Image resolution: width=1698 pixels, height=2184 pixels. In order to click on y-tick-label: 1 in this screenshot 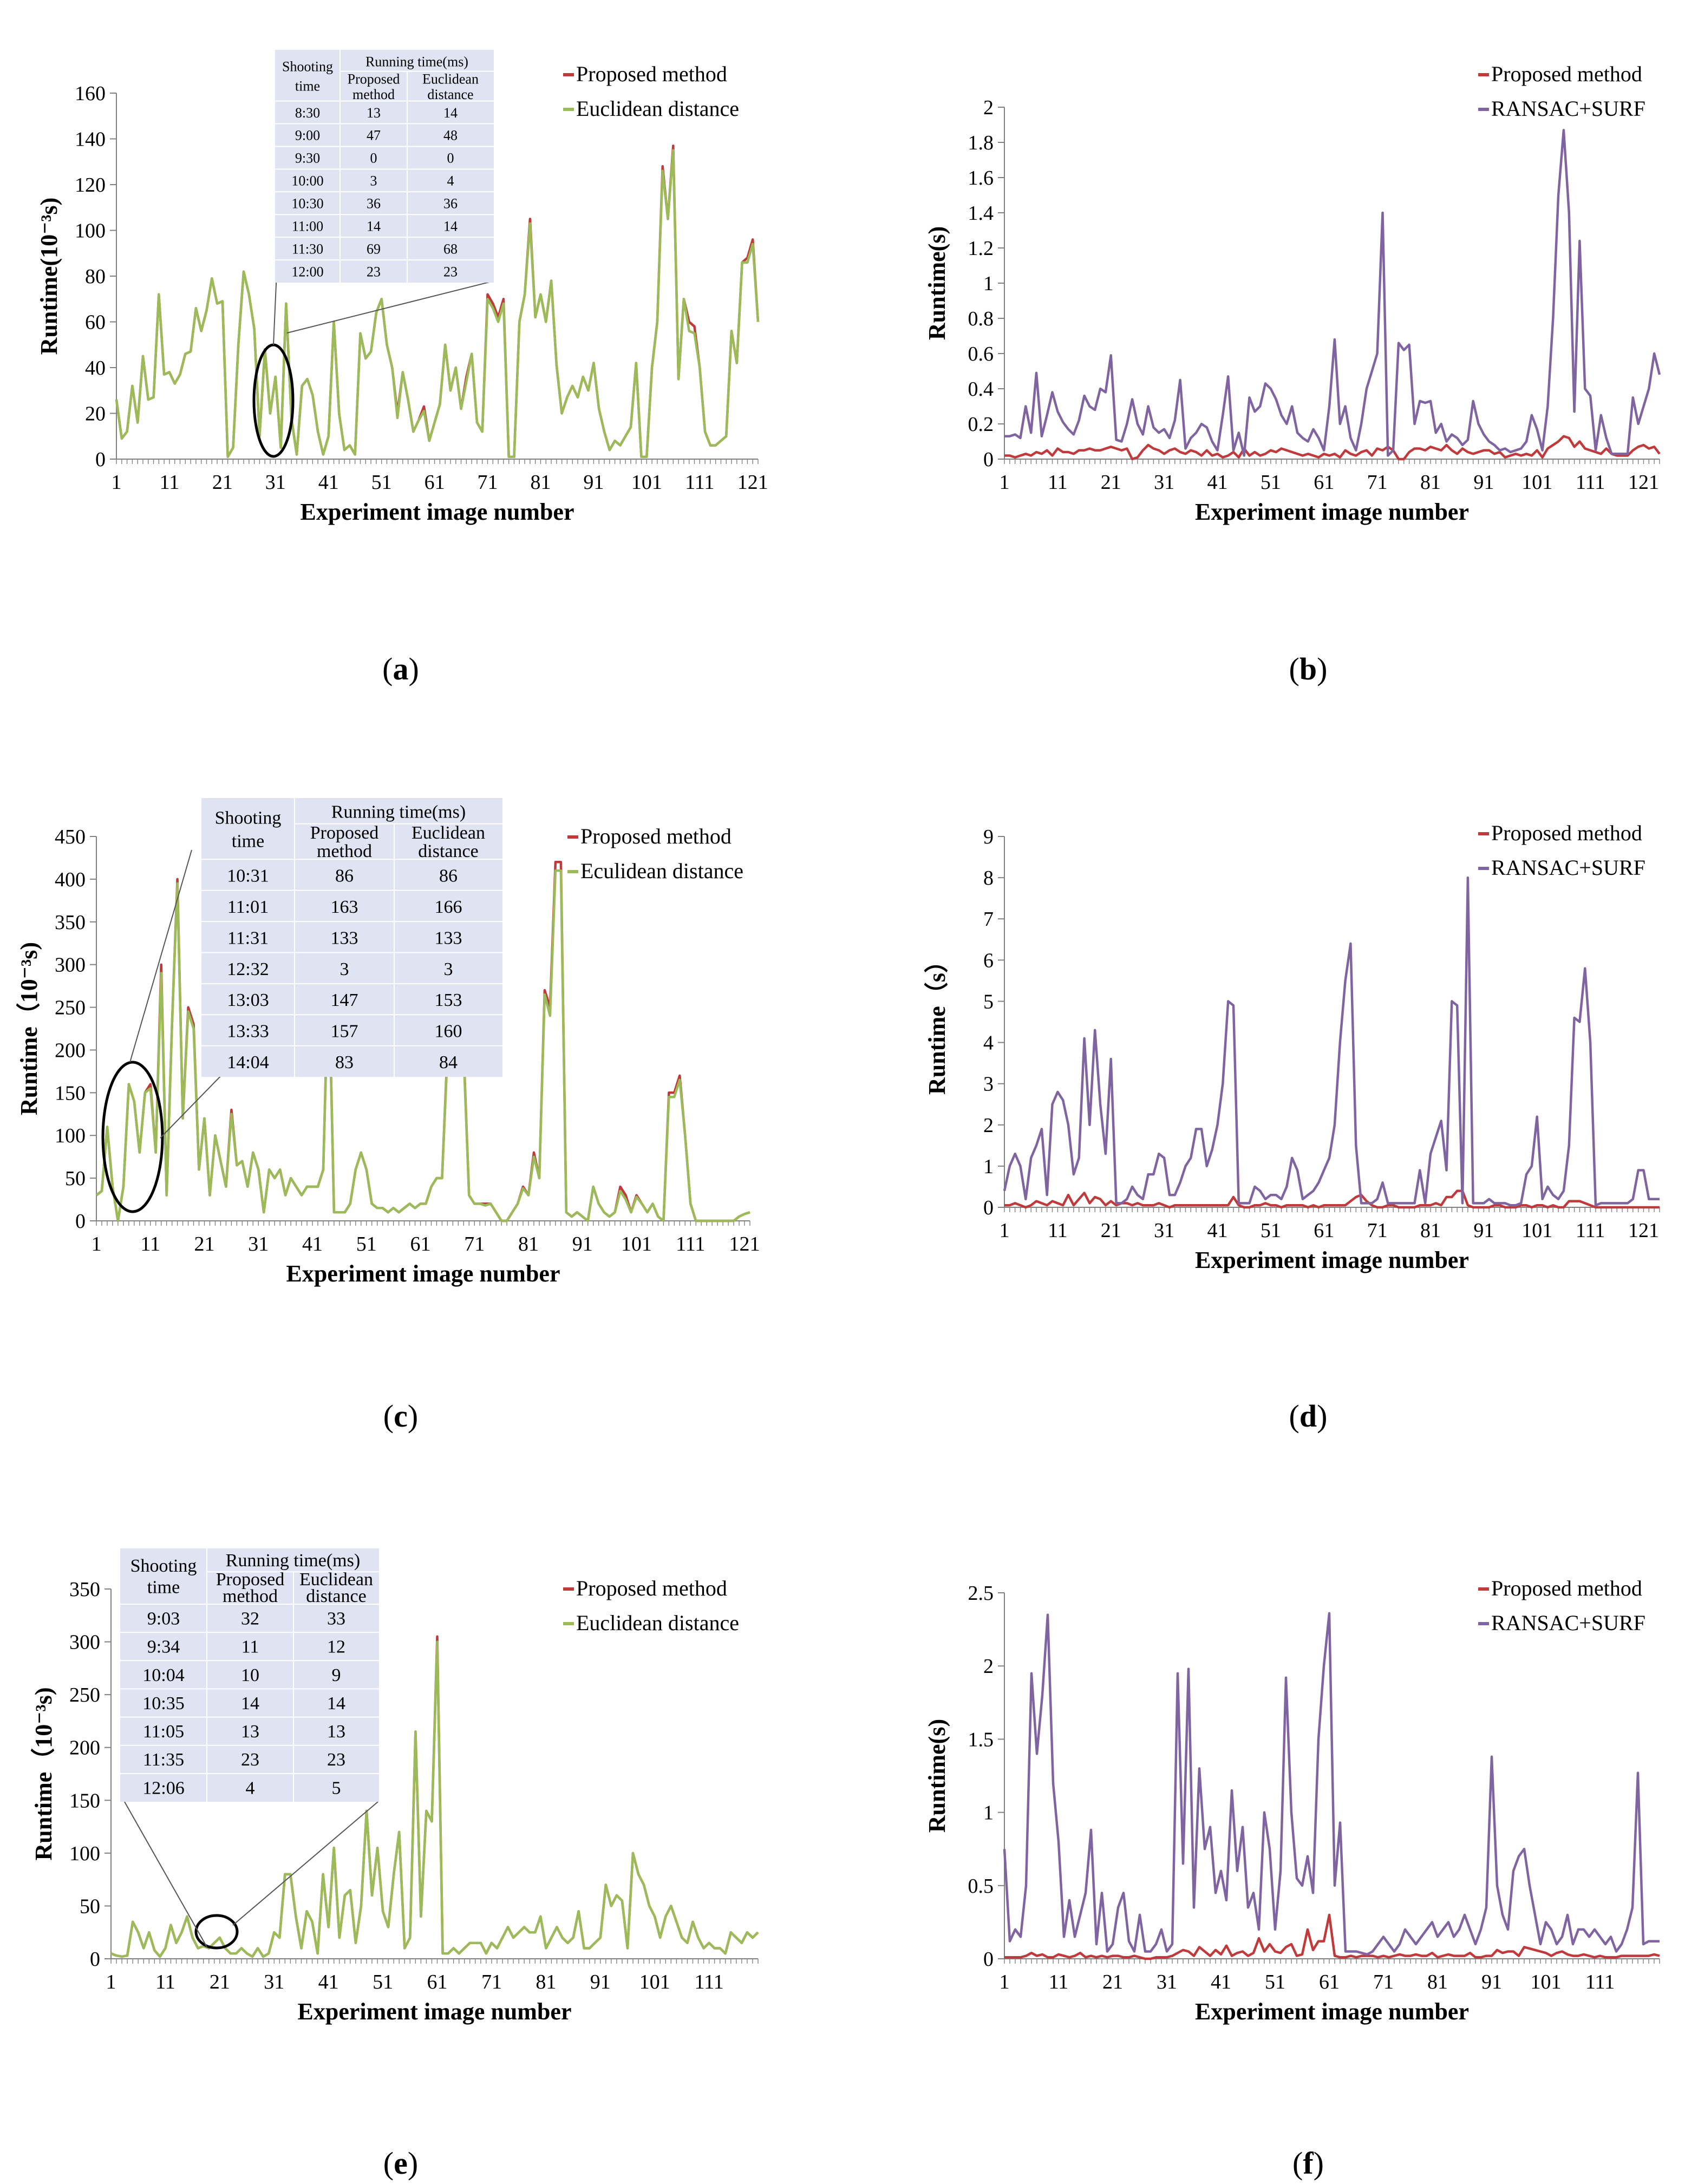, I will do `click(989, 1167)`.